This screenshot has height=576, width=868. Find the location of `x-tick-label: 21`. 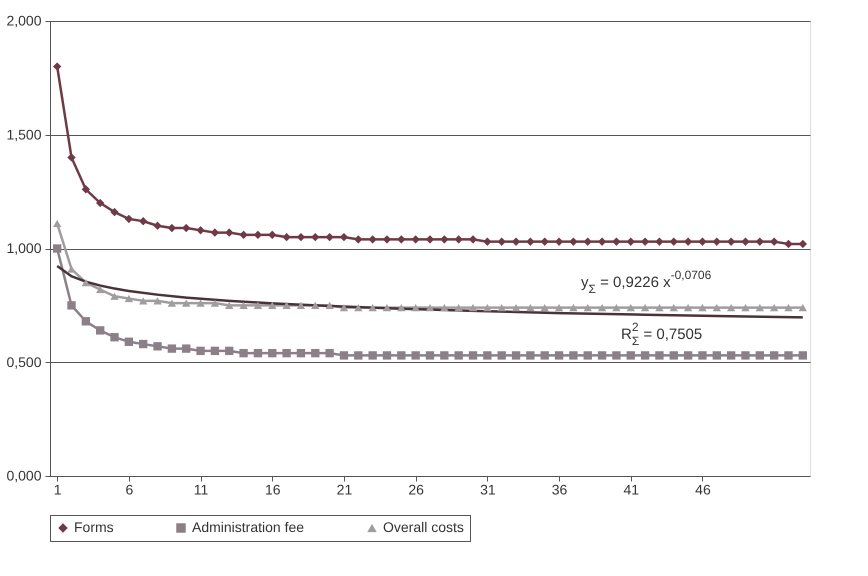

x-tick-label: 21 is located at coordinates (344, 490).